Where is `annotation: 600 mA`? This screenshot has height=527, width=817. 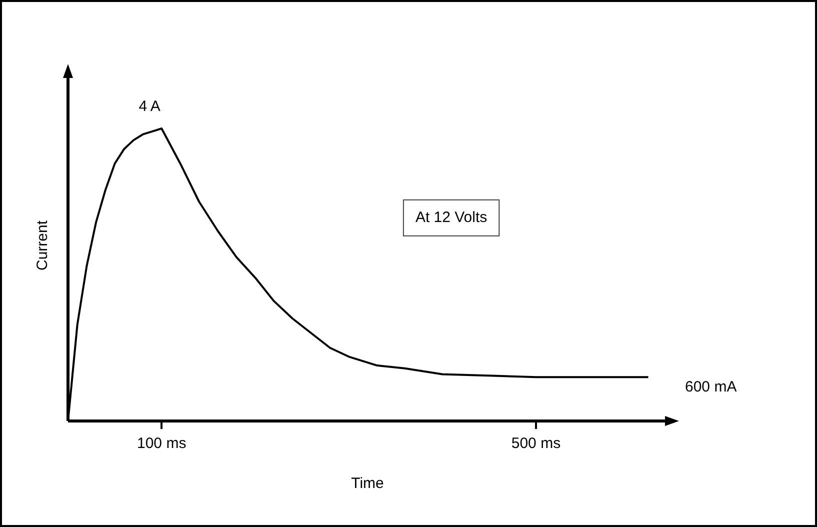 annotation: 600 mA is located at coordinates (711, 387).